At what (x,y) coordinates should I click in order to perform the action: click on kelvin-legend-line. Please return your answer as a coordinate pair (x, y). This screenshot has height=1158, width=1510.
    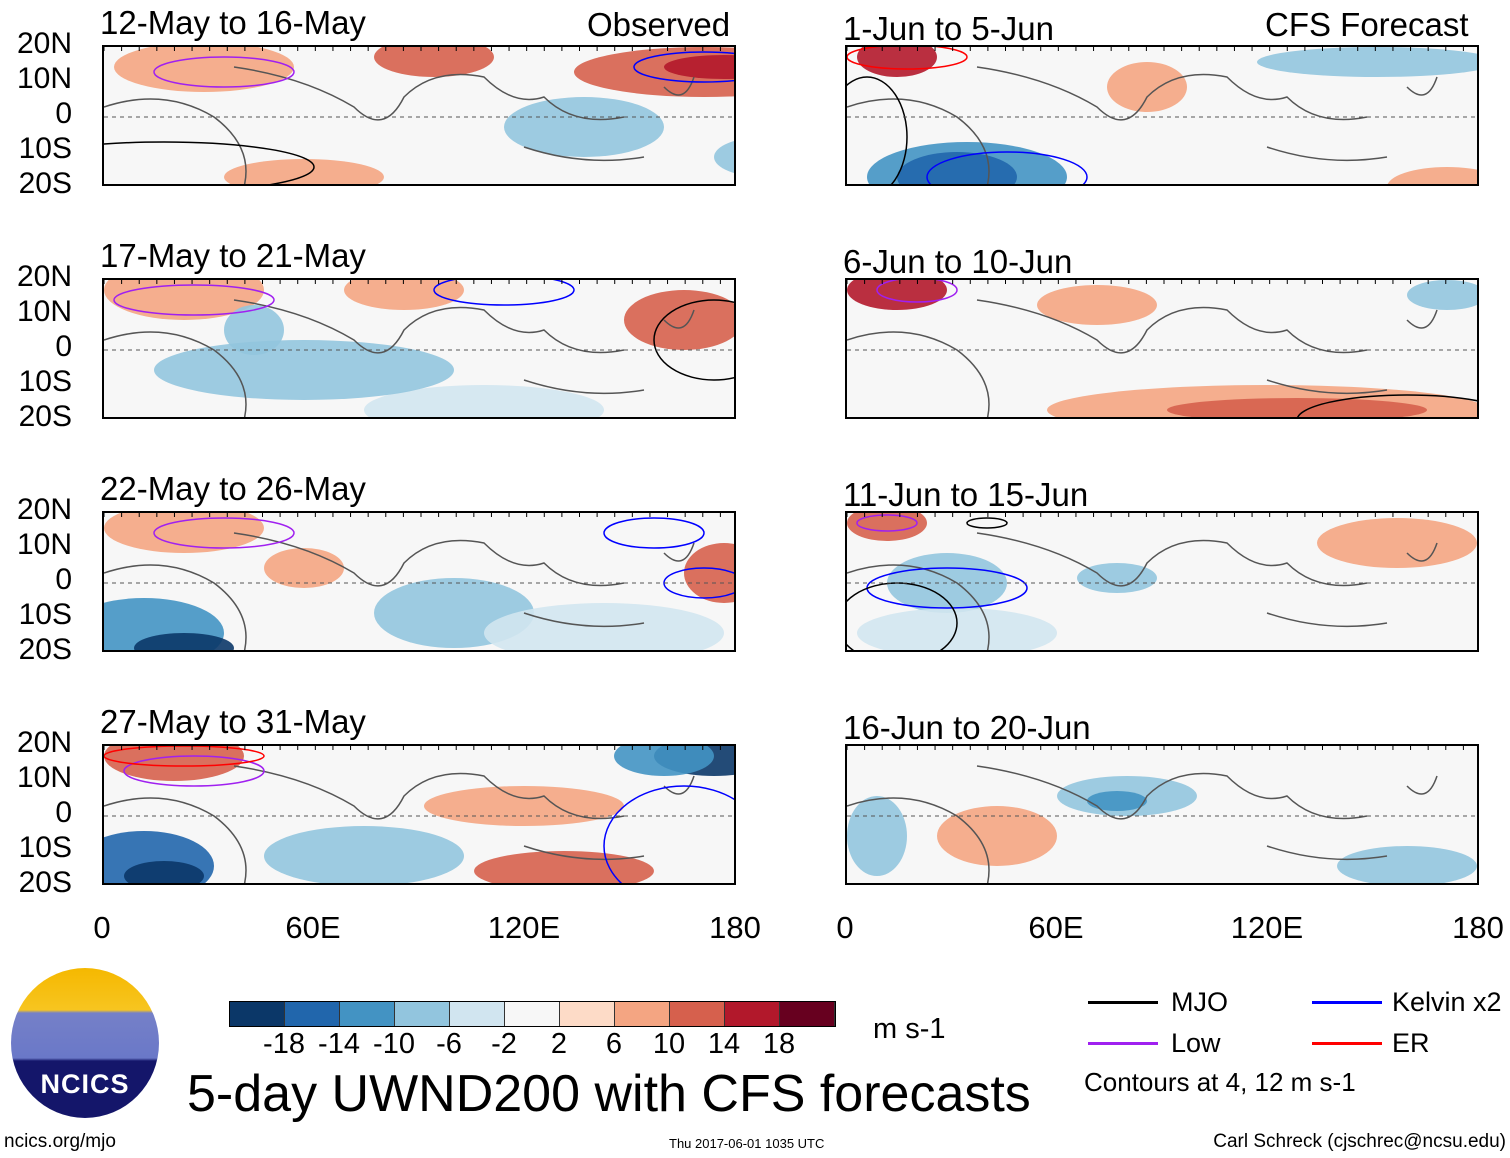
    Looking at the image, I should click on (1347, 1002).